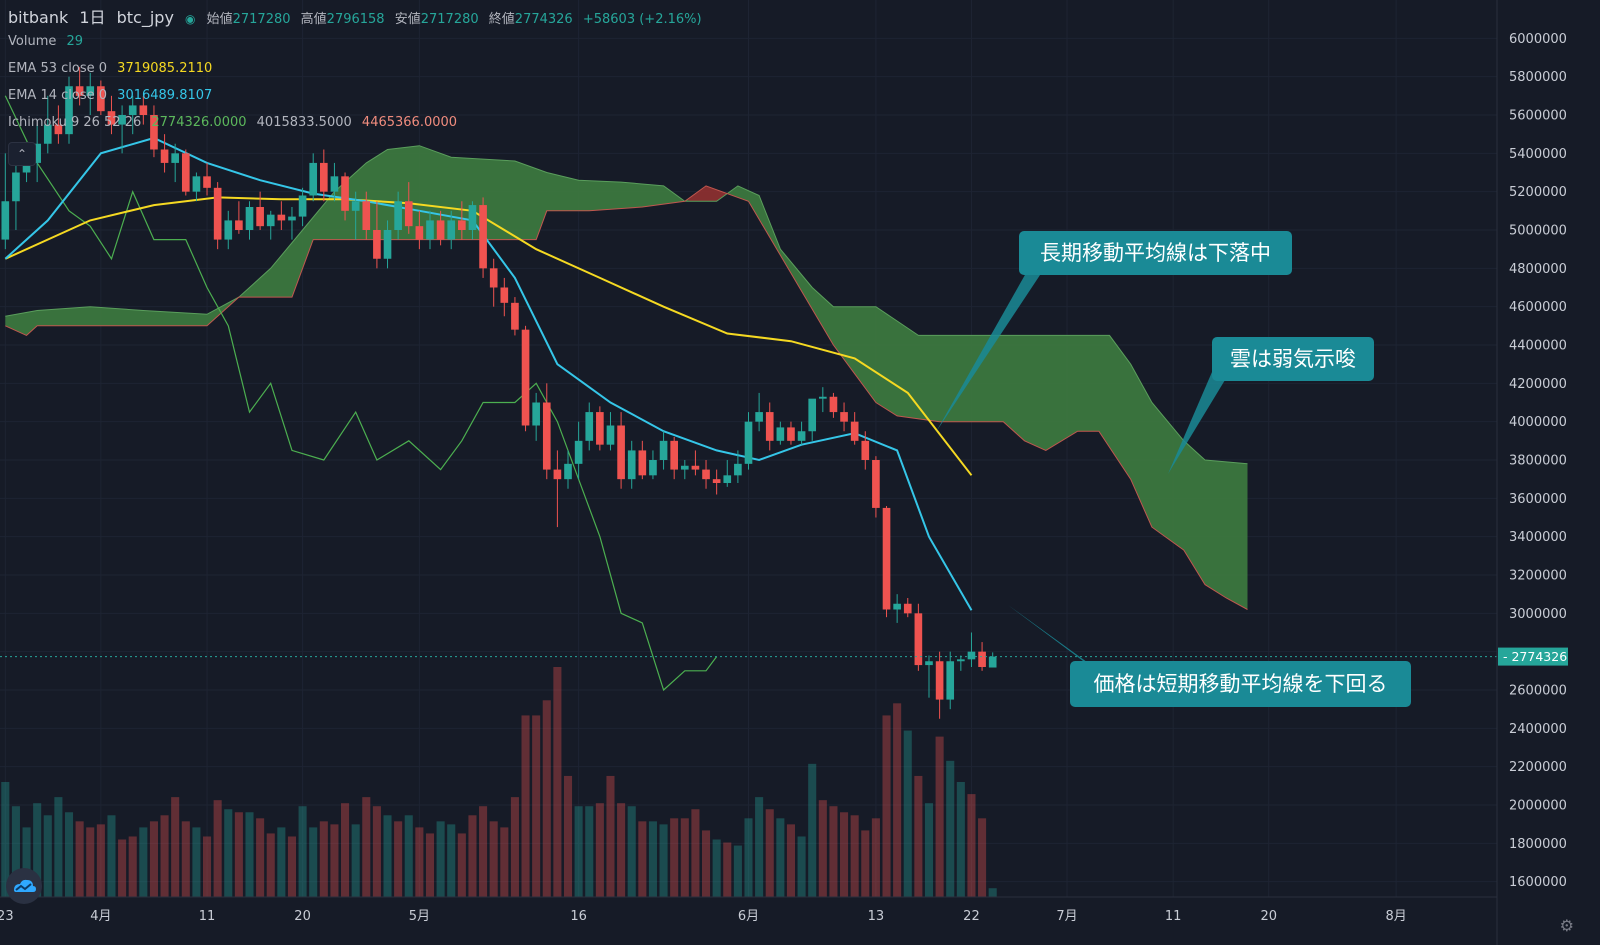 This screenshot has height=945, width=1600. I want to click on price-tick-label: 3600000, so click(1538, 499).